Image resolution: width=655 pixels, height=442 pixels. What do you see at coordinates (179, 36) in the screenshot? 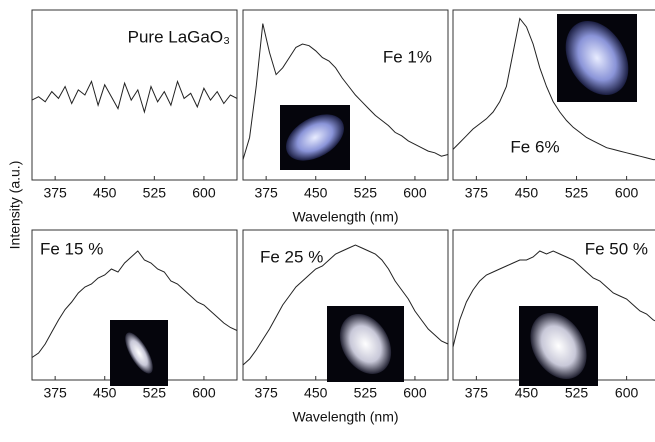
I see `panel-title: Pure LaGaO₃` at bounding box center [179, 36].